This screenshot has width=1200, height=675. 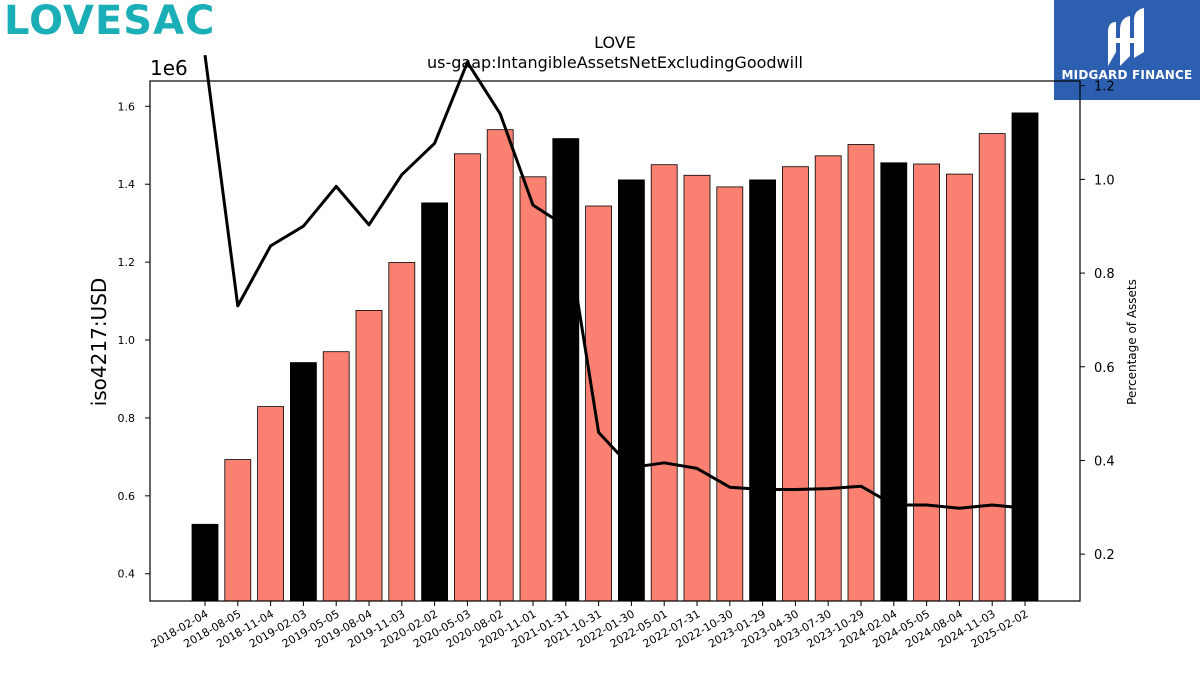 I want to click on y2-tick-label: 0.6, so click(x=1104, y=368).